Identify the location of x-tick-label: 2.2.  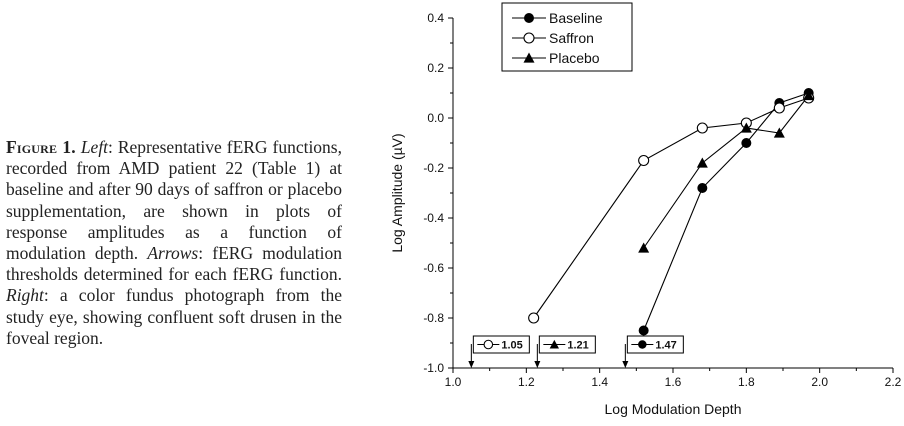
(893, 382).